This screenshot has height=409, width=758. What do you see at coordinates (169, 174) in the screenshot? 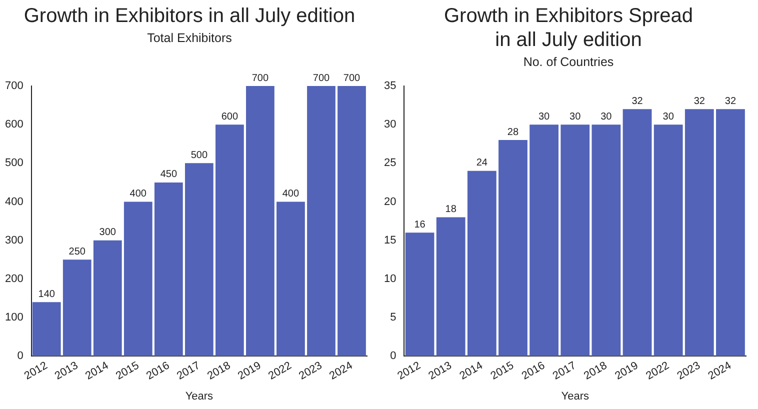
I see `data-label: 450` at bounding box center [169, 174].